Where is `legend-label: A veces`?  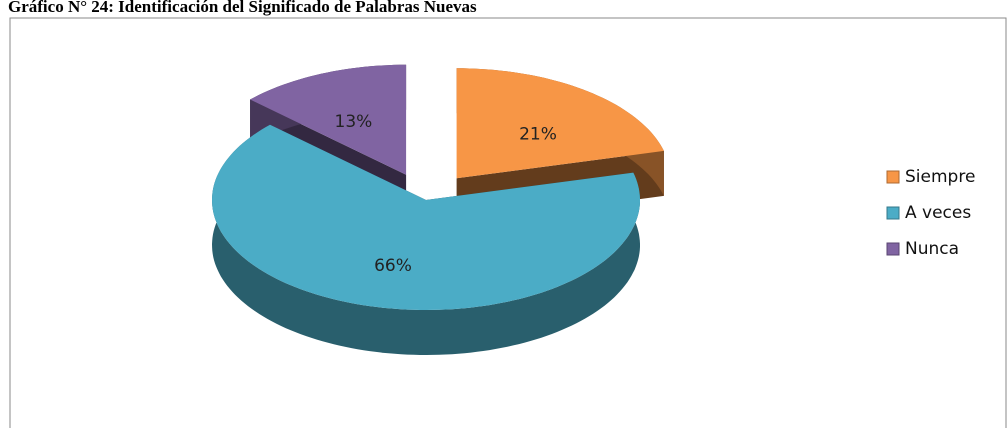 legend-label: A veces is located at coordinates (938, 213).